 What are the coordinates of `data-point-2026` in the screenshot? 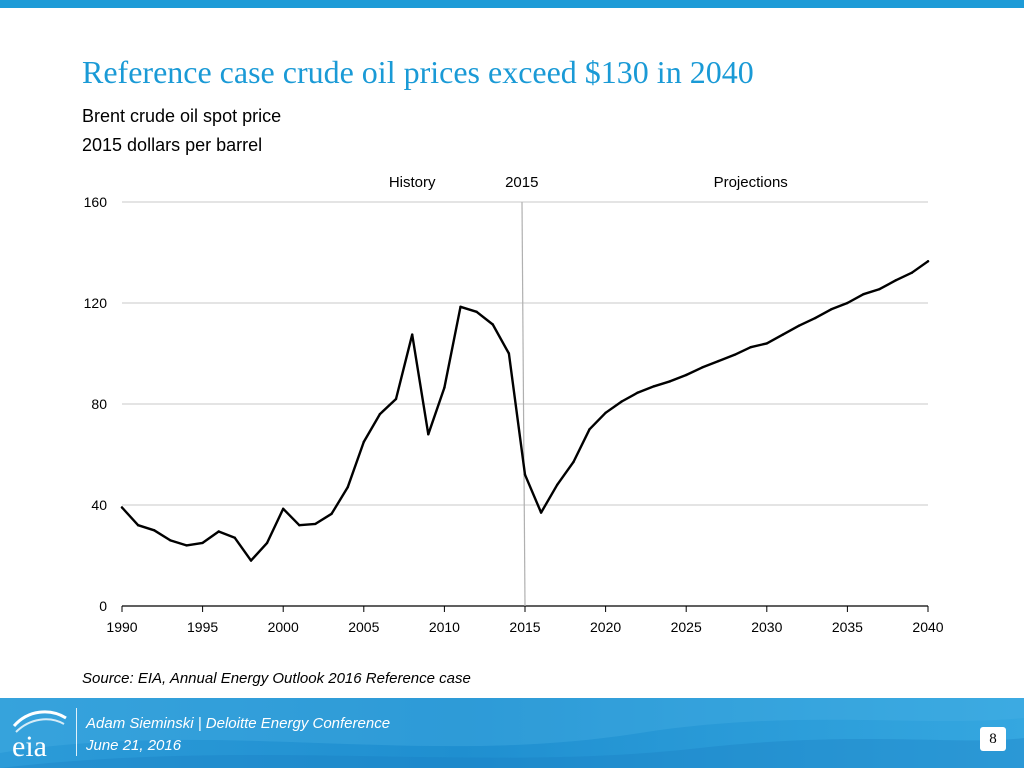 It's located at (702, 367).